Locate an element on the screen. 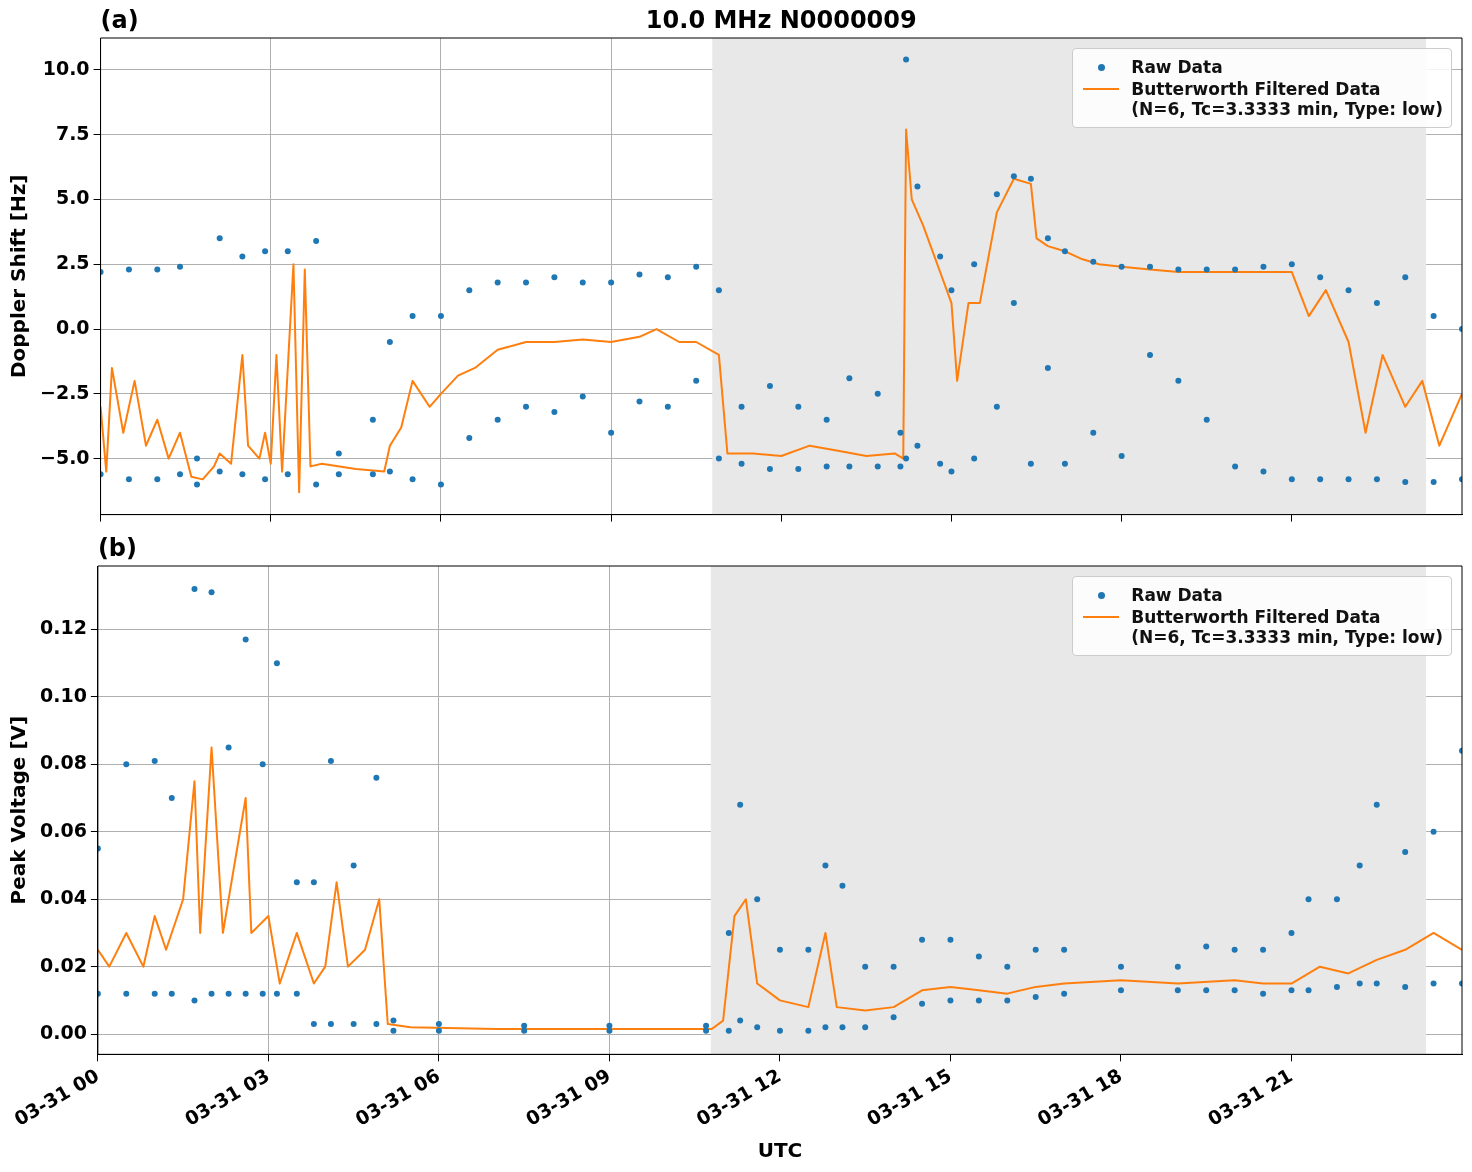 The height and width of the screenshot is (1172, 1472). y-tick-label: 0.08 is located at coordinates (63, 762).